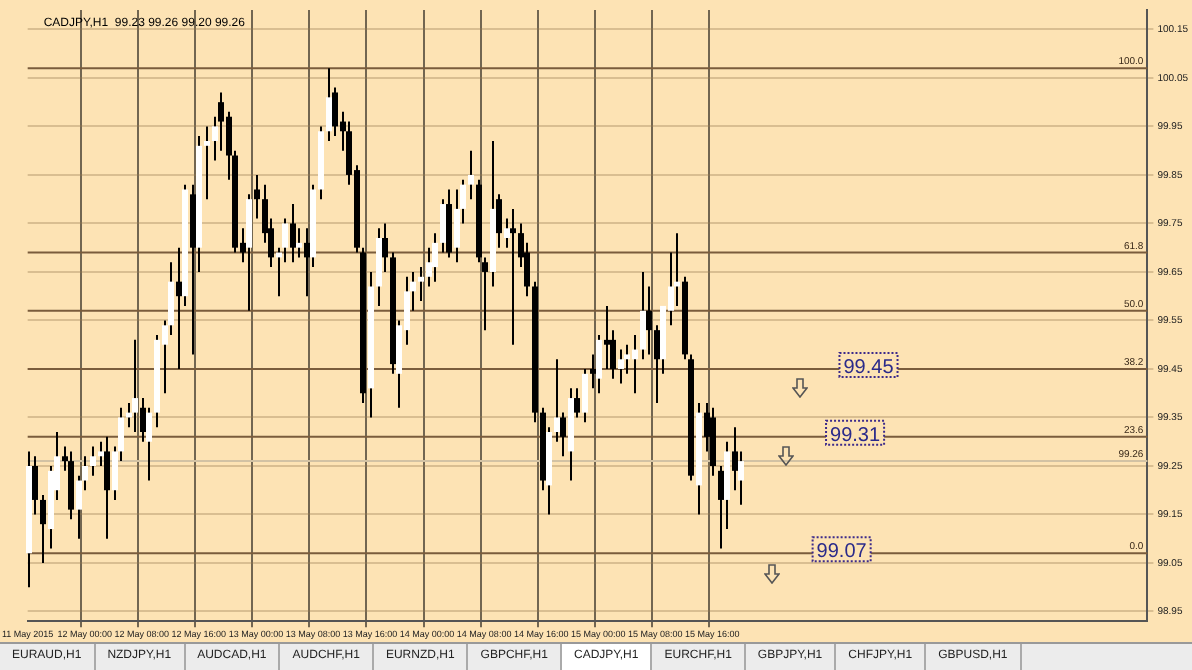  Describe the element at coordinates (869, 367) in the screenshot. I see `annotation: 99.45` at that location.